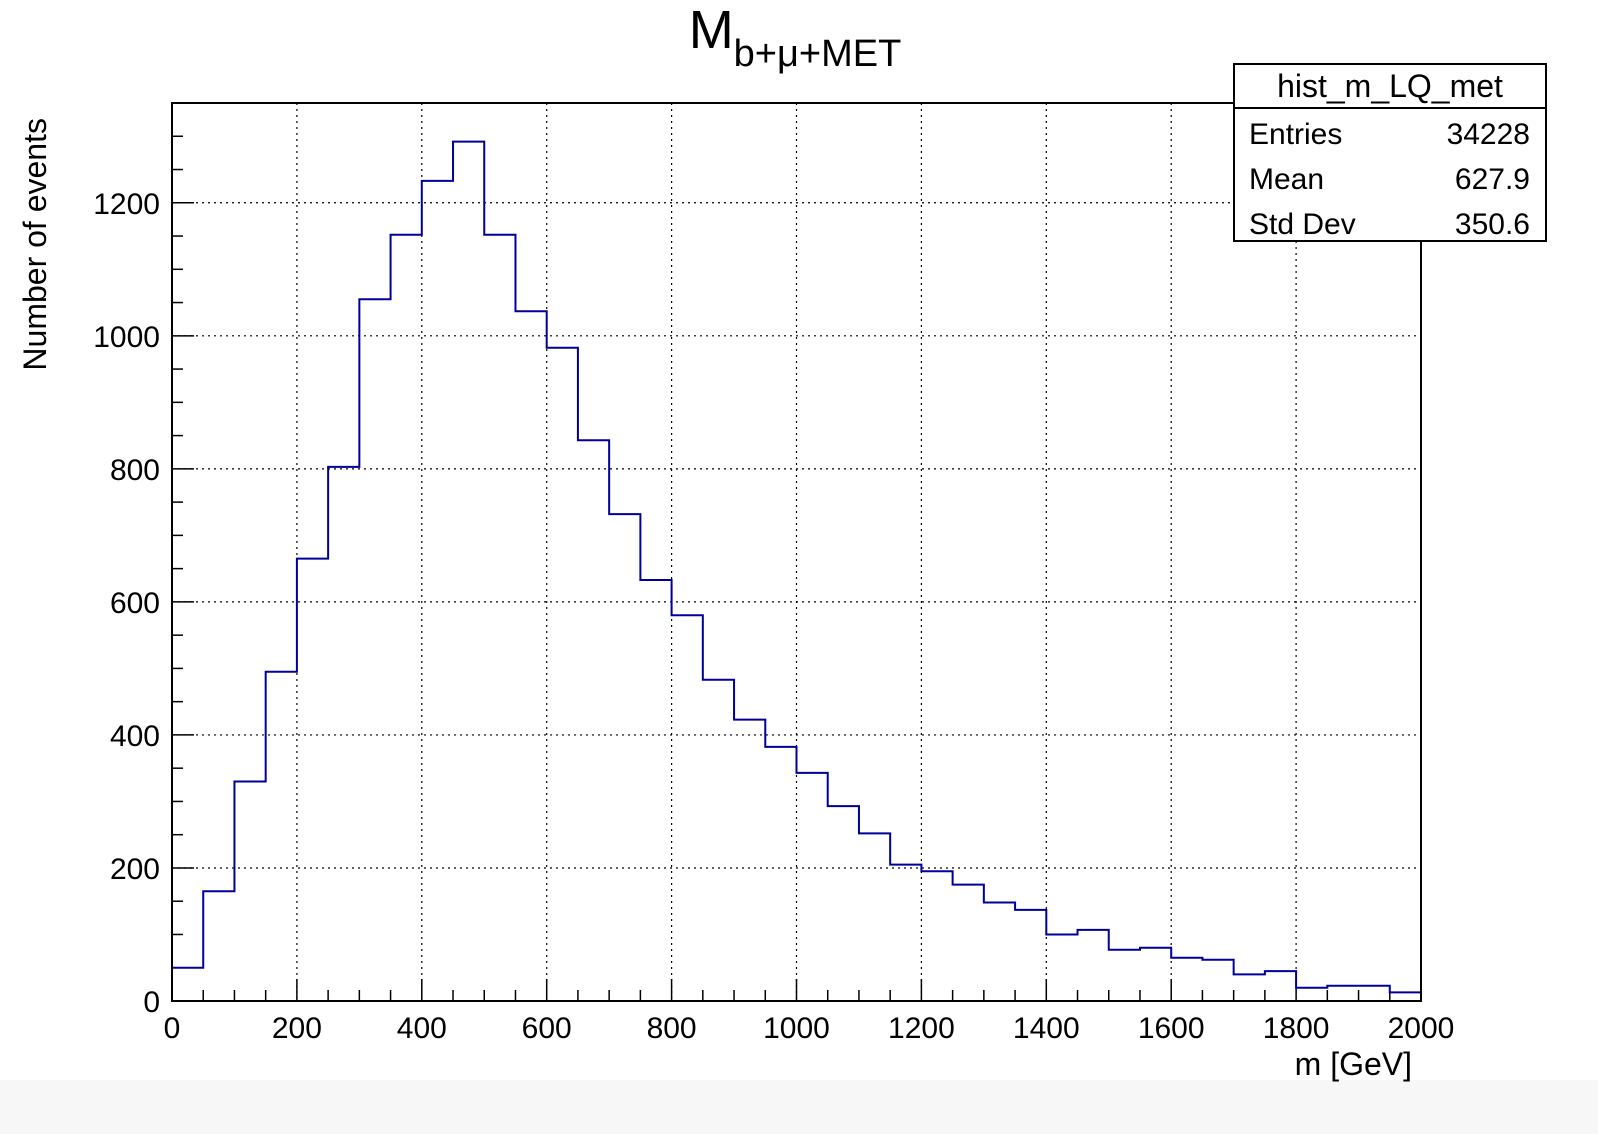  What do you see at coordinates (711, 30) in the screenshot?
I see `chart-title-main: M` at bounding box center [711, 30].